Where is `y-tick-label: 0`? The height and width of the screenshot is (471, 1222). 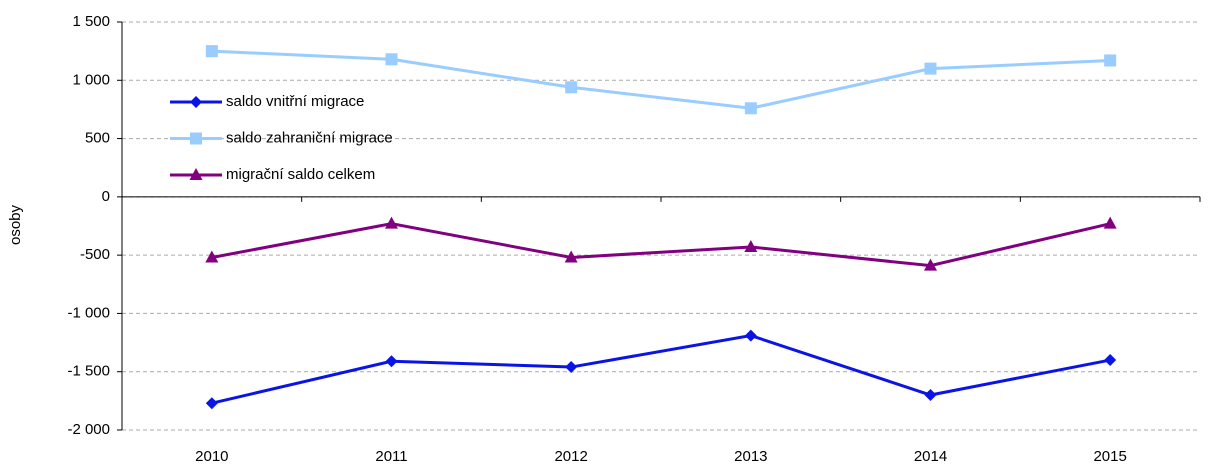
y-tick-label: 0 is located at coordinates (106, 196).